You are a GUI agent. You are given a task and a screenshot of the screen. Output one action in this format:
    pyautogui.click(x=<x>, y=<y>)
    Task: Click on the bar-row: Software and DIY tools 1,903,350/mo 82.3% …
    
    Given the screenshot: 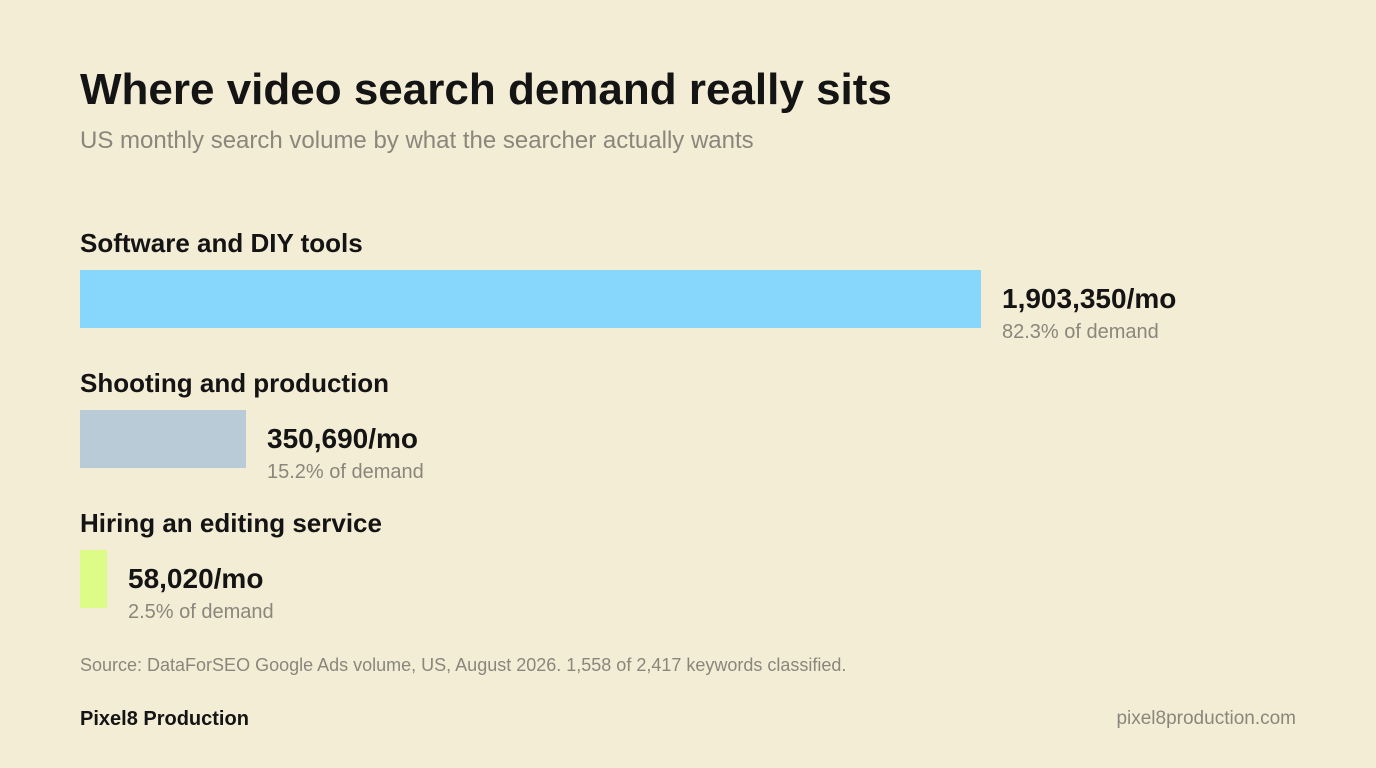 What is the action you would take?
    pyautogui.click(x=690, y=288)
    